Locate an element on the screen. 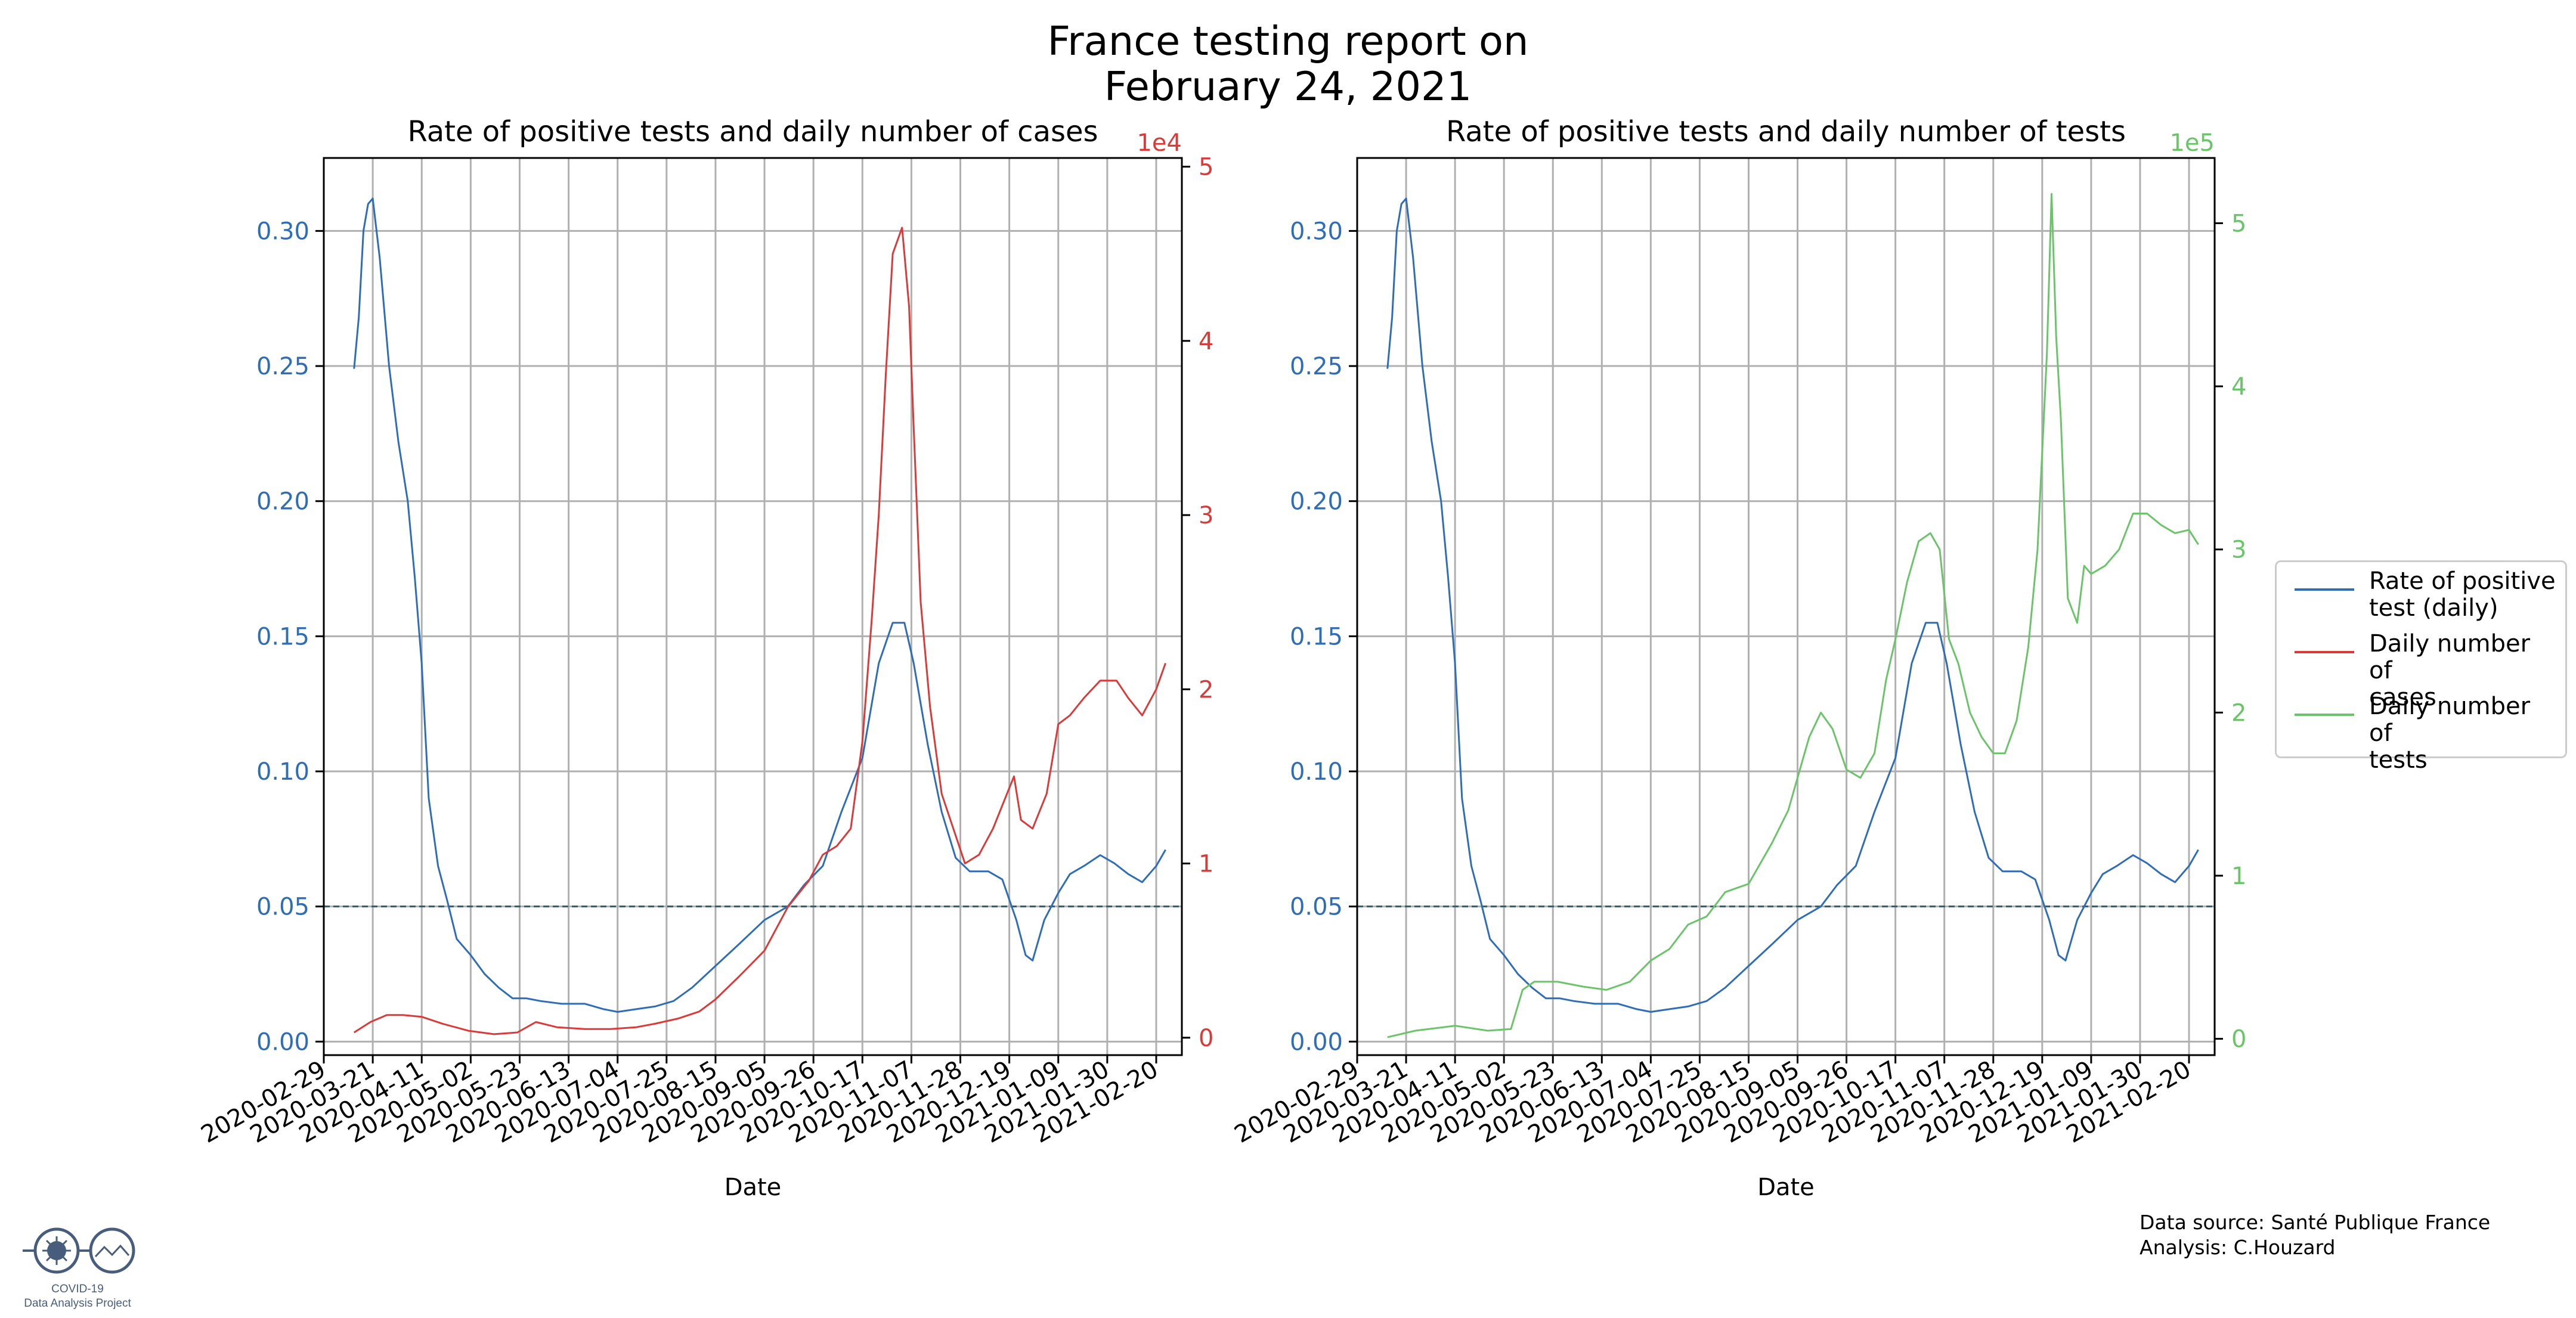 Image resolution: width=2576 pixels, height=1318 pixels. legend-item-cases: Daily number of cases is located at coordinates (2426, 671).